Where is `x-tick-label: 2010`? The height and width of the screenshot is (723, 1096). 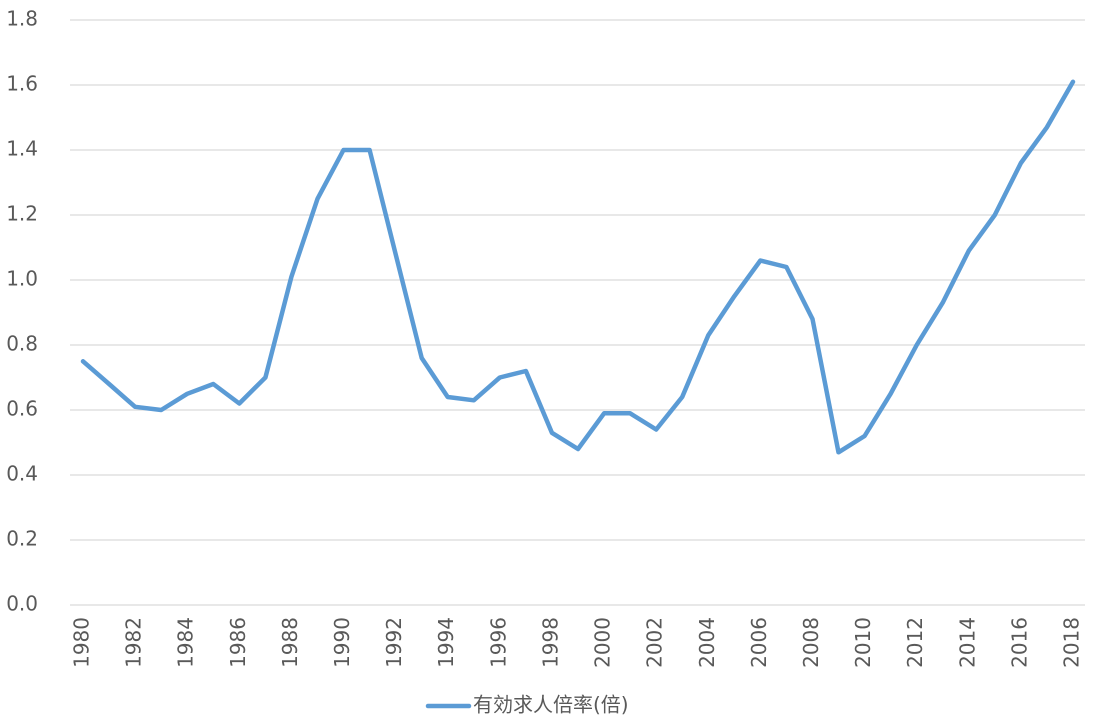
x-tick-label: 2010 is located at coordinates (863, 642).